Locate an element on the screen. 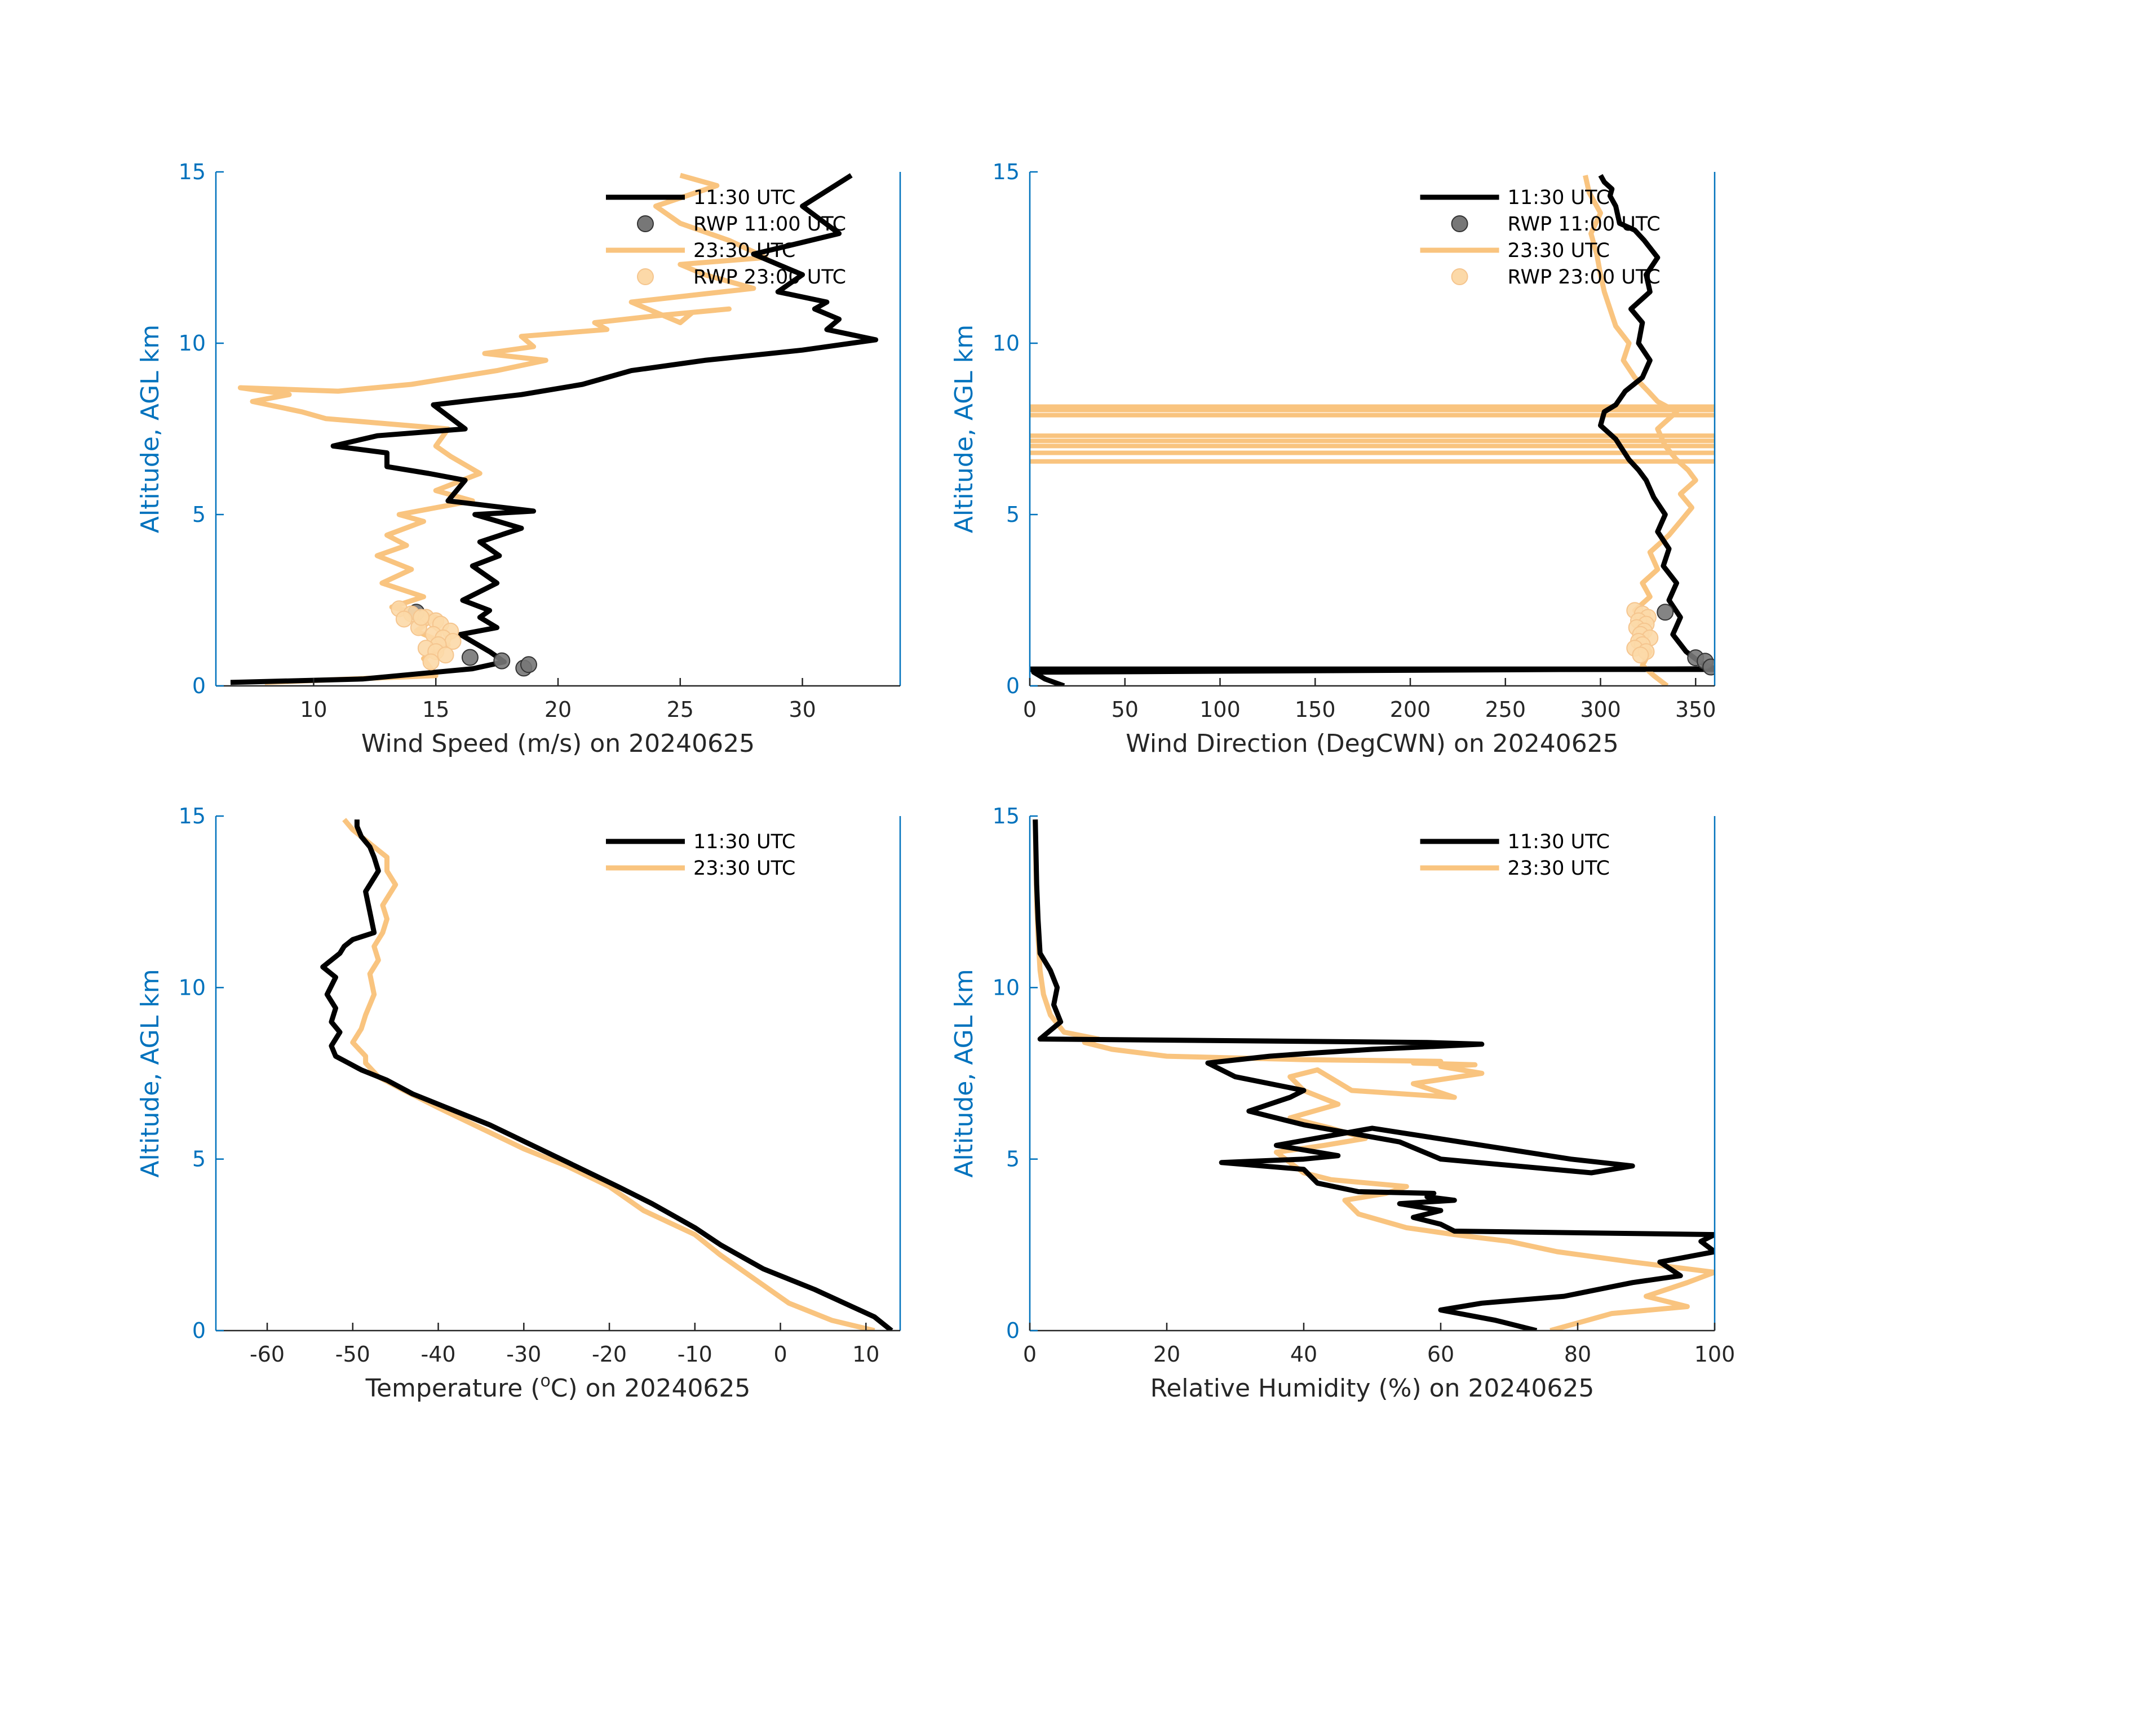  x-axis-label: Temperature (oC) on 20240625 is located at coordinates (558, 1387).